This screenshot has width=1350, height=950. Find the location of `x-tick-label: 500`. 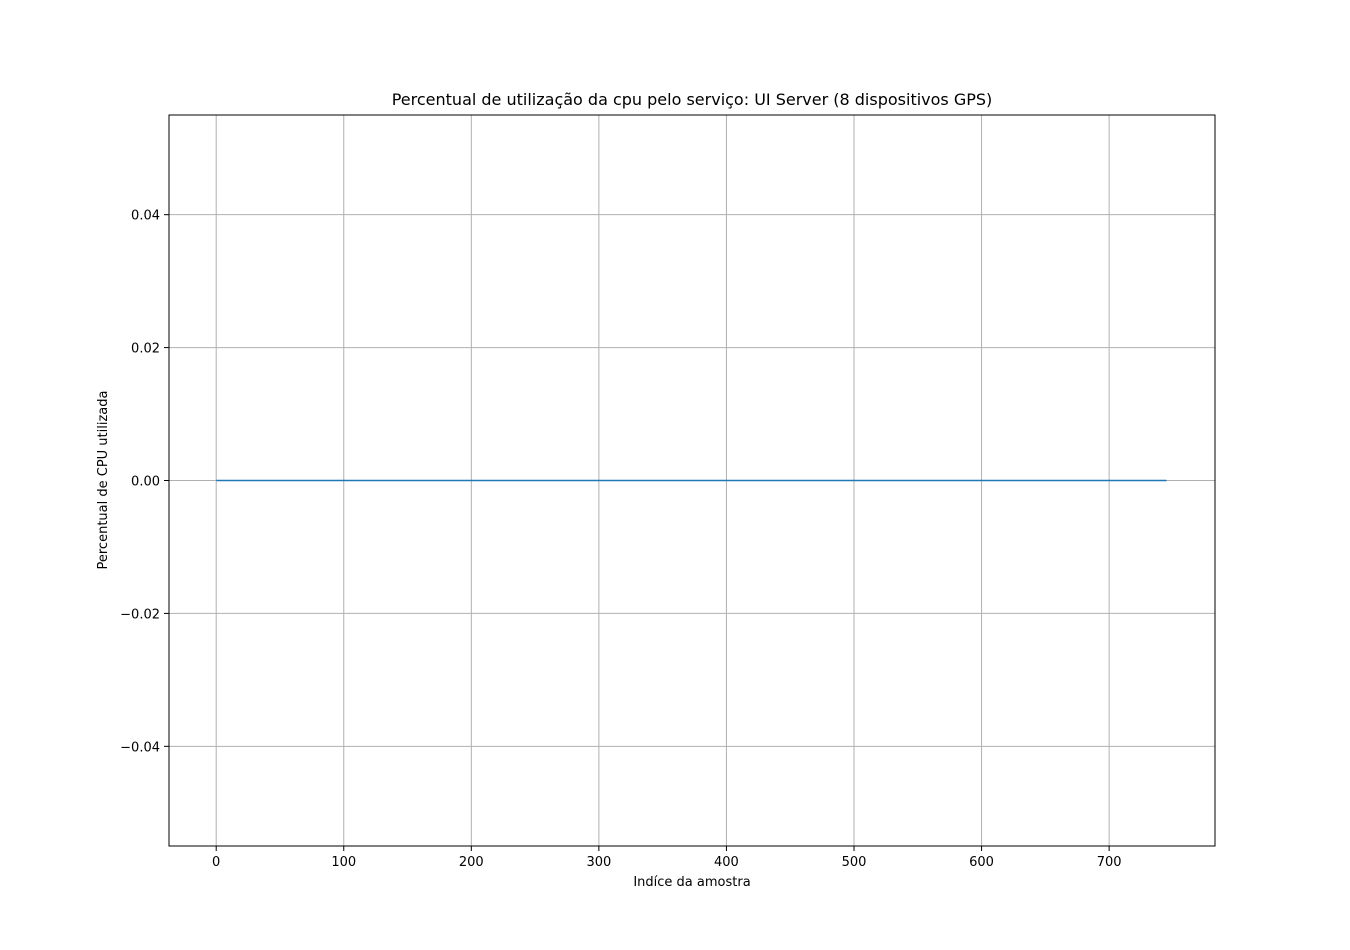

x-tick-label: 500 is located at coordinates (854, 862).